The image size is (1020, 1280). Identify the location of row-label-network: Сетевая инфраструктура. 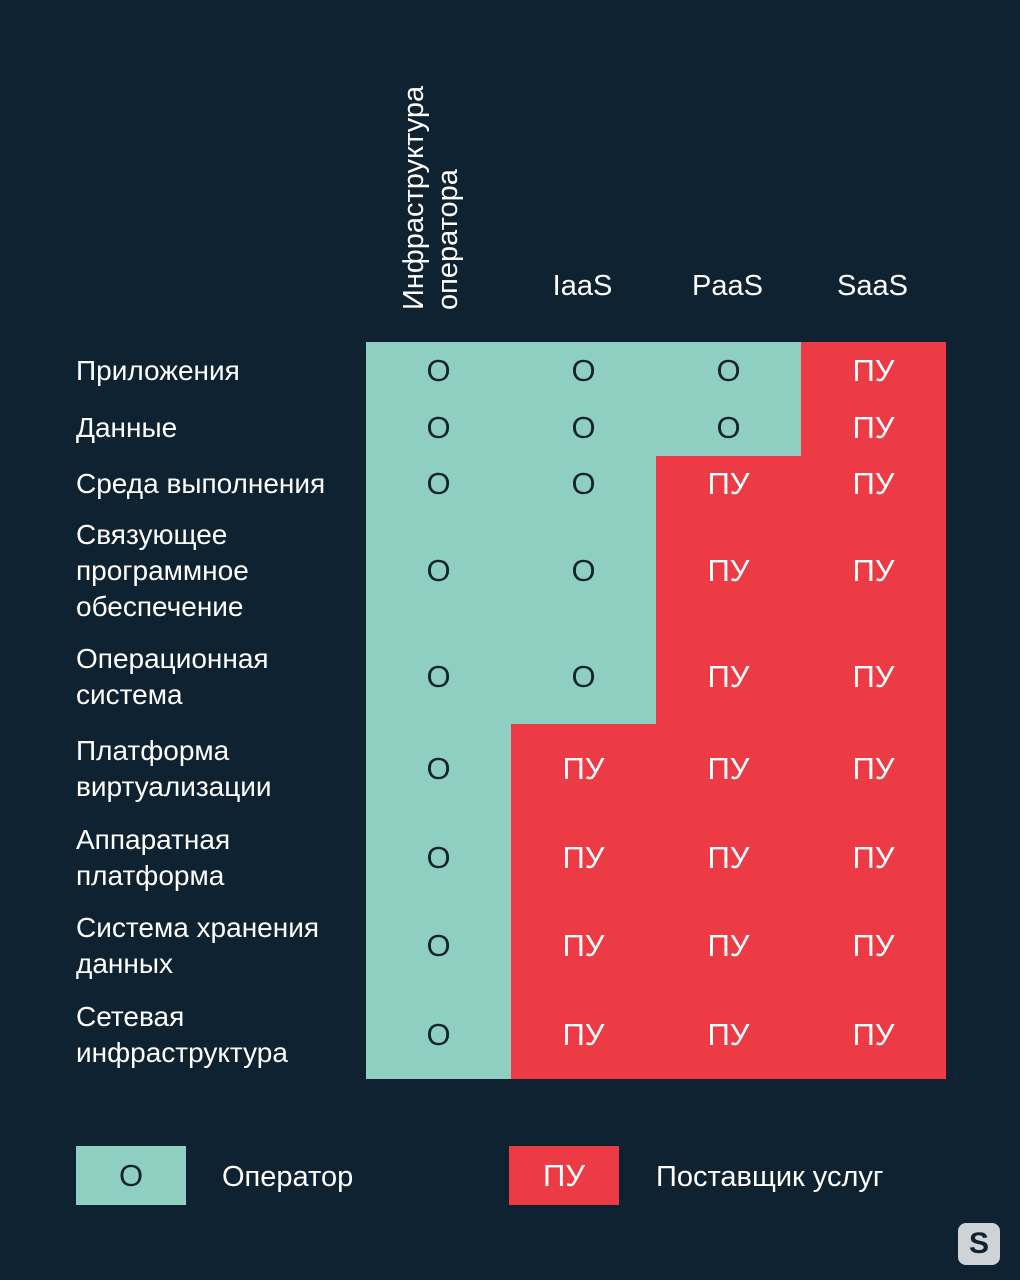
(182, 1034).